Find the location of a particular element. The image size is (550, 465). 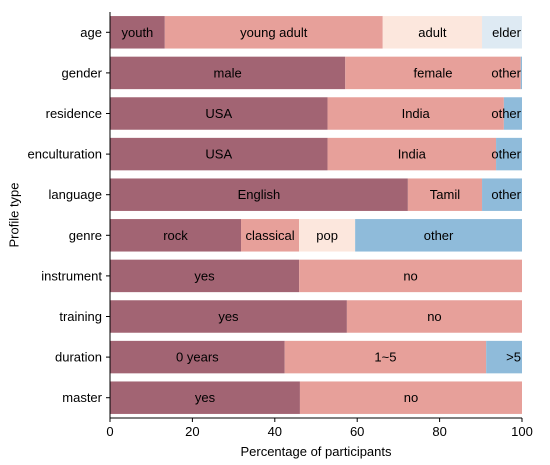

data-label-genre-3: other is located at coordinates (439, 235).